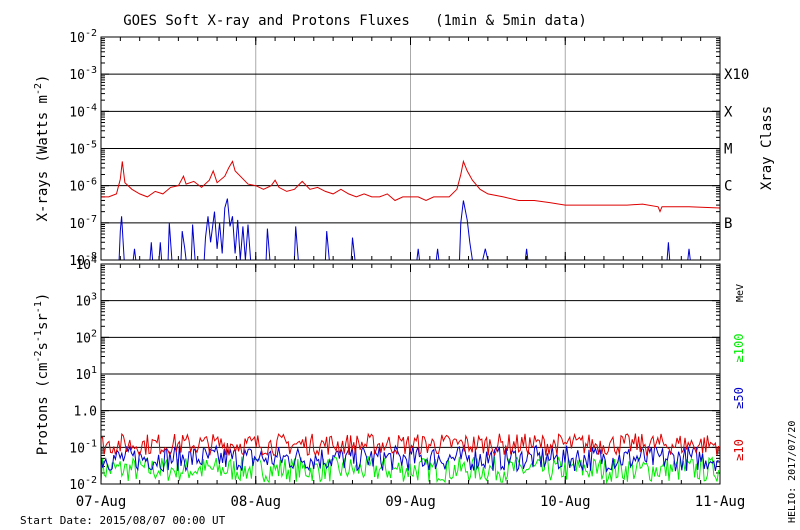 Image resolution: width=800 pixels, height=530 pixels. I want to click on xray-class-axis-label: Xray Class, so click(767, 148).